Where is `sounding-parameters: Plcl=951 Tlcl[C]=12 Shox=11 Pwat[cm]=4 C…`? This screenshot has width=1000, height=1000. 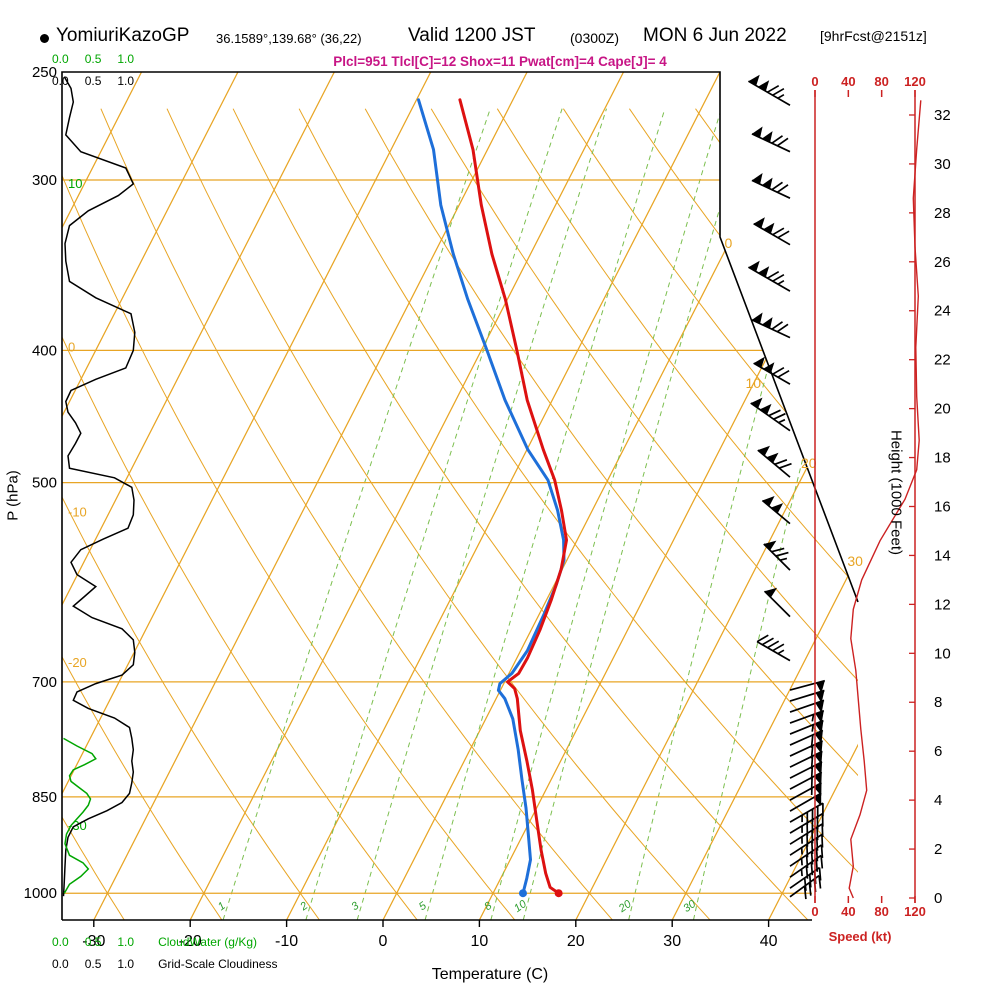
sounding-parameters: Plcl=951 Tlcl[C]=12 Shox=11 Pwat[cm]=4 C… is located at coordinates (500, 61).